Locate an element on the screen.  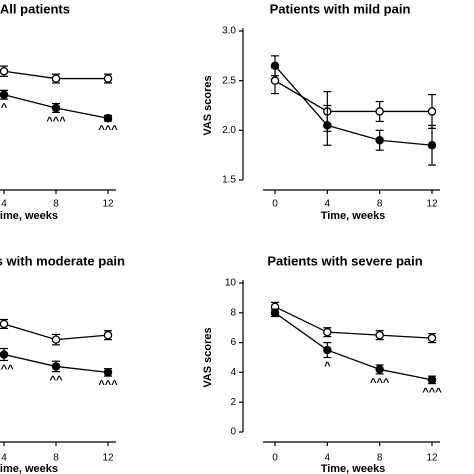
y-tick-label: 10 is located at coordinates (231, 283).